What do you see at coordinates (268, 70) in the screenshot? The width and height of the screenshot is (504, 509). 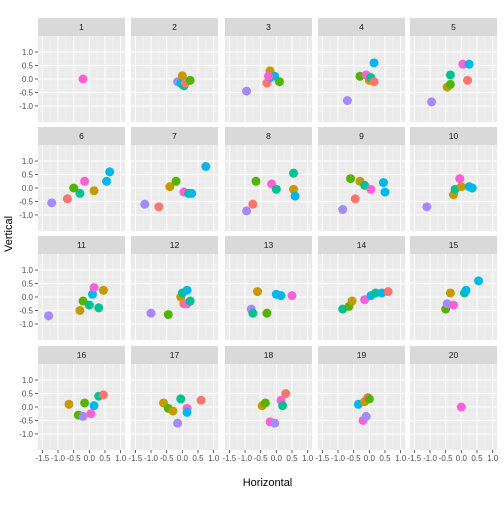 I see `facet-panel: 3` at bounding box center [268, 70].